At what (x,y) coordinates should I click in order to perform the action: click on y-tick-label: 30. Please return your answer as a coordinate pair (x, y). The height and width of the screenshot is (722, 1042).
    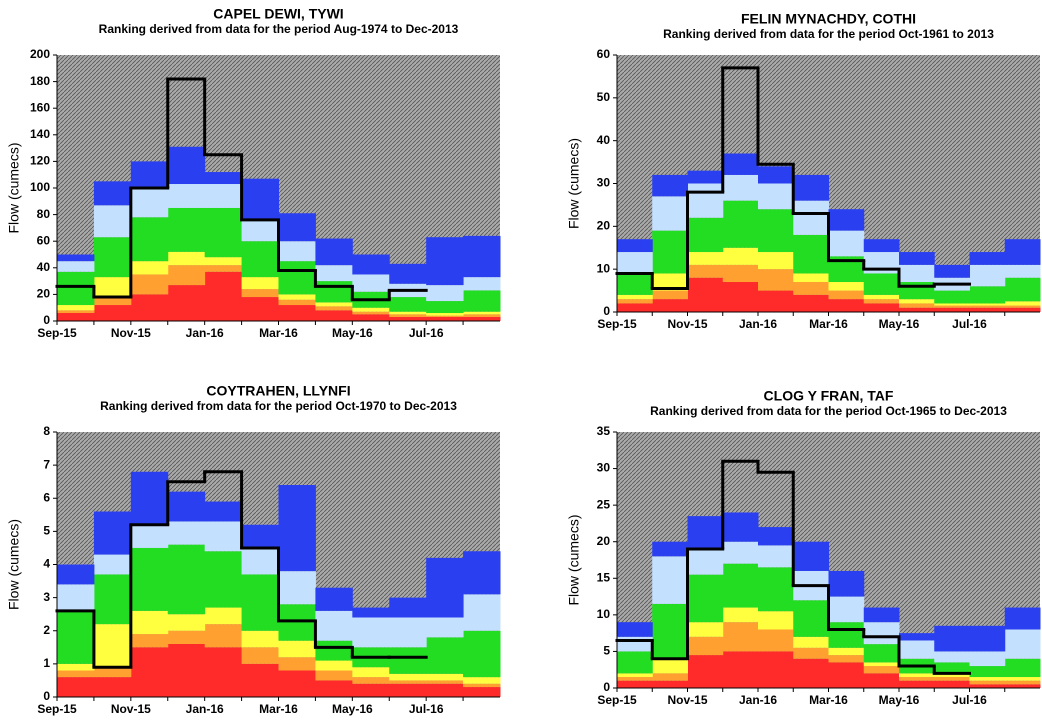
    Looking at the image, I should click on (604, 468).